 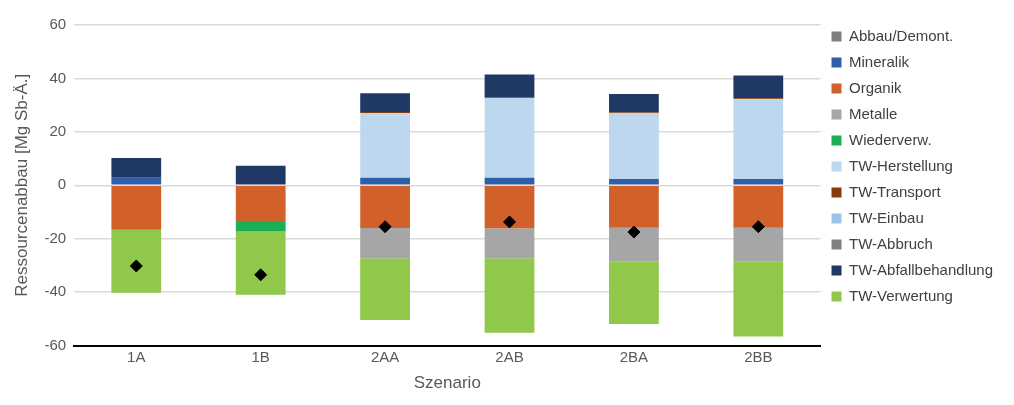 I want to click on y-tick-label: 40, so click(x=58, y=77).